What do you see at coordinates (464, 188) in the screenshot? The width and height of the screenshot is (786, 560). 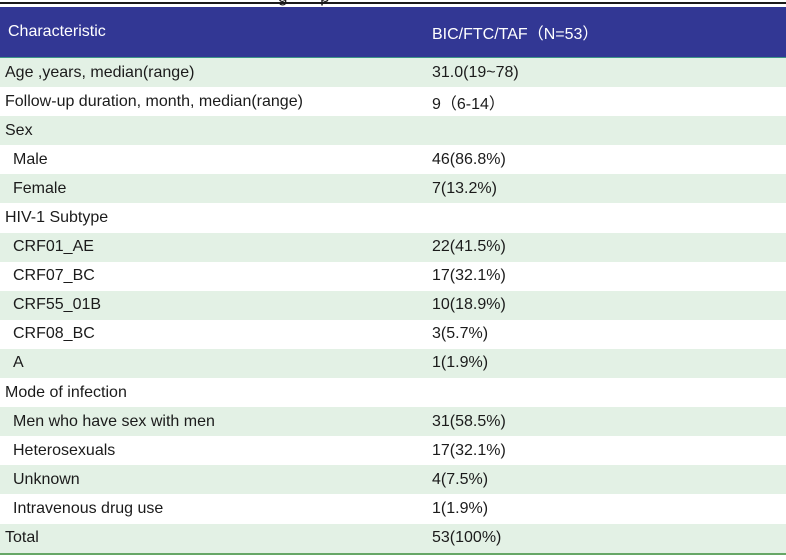 I see `row-value: 7(13.2%)` at bounding box center [464, 188].